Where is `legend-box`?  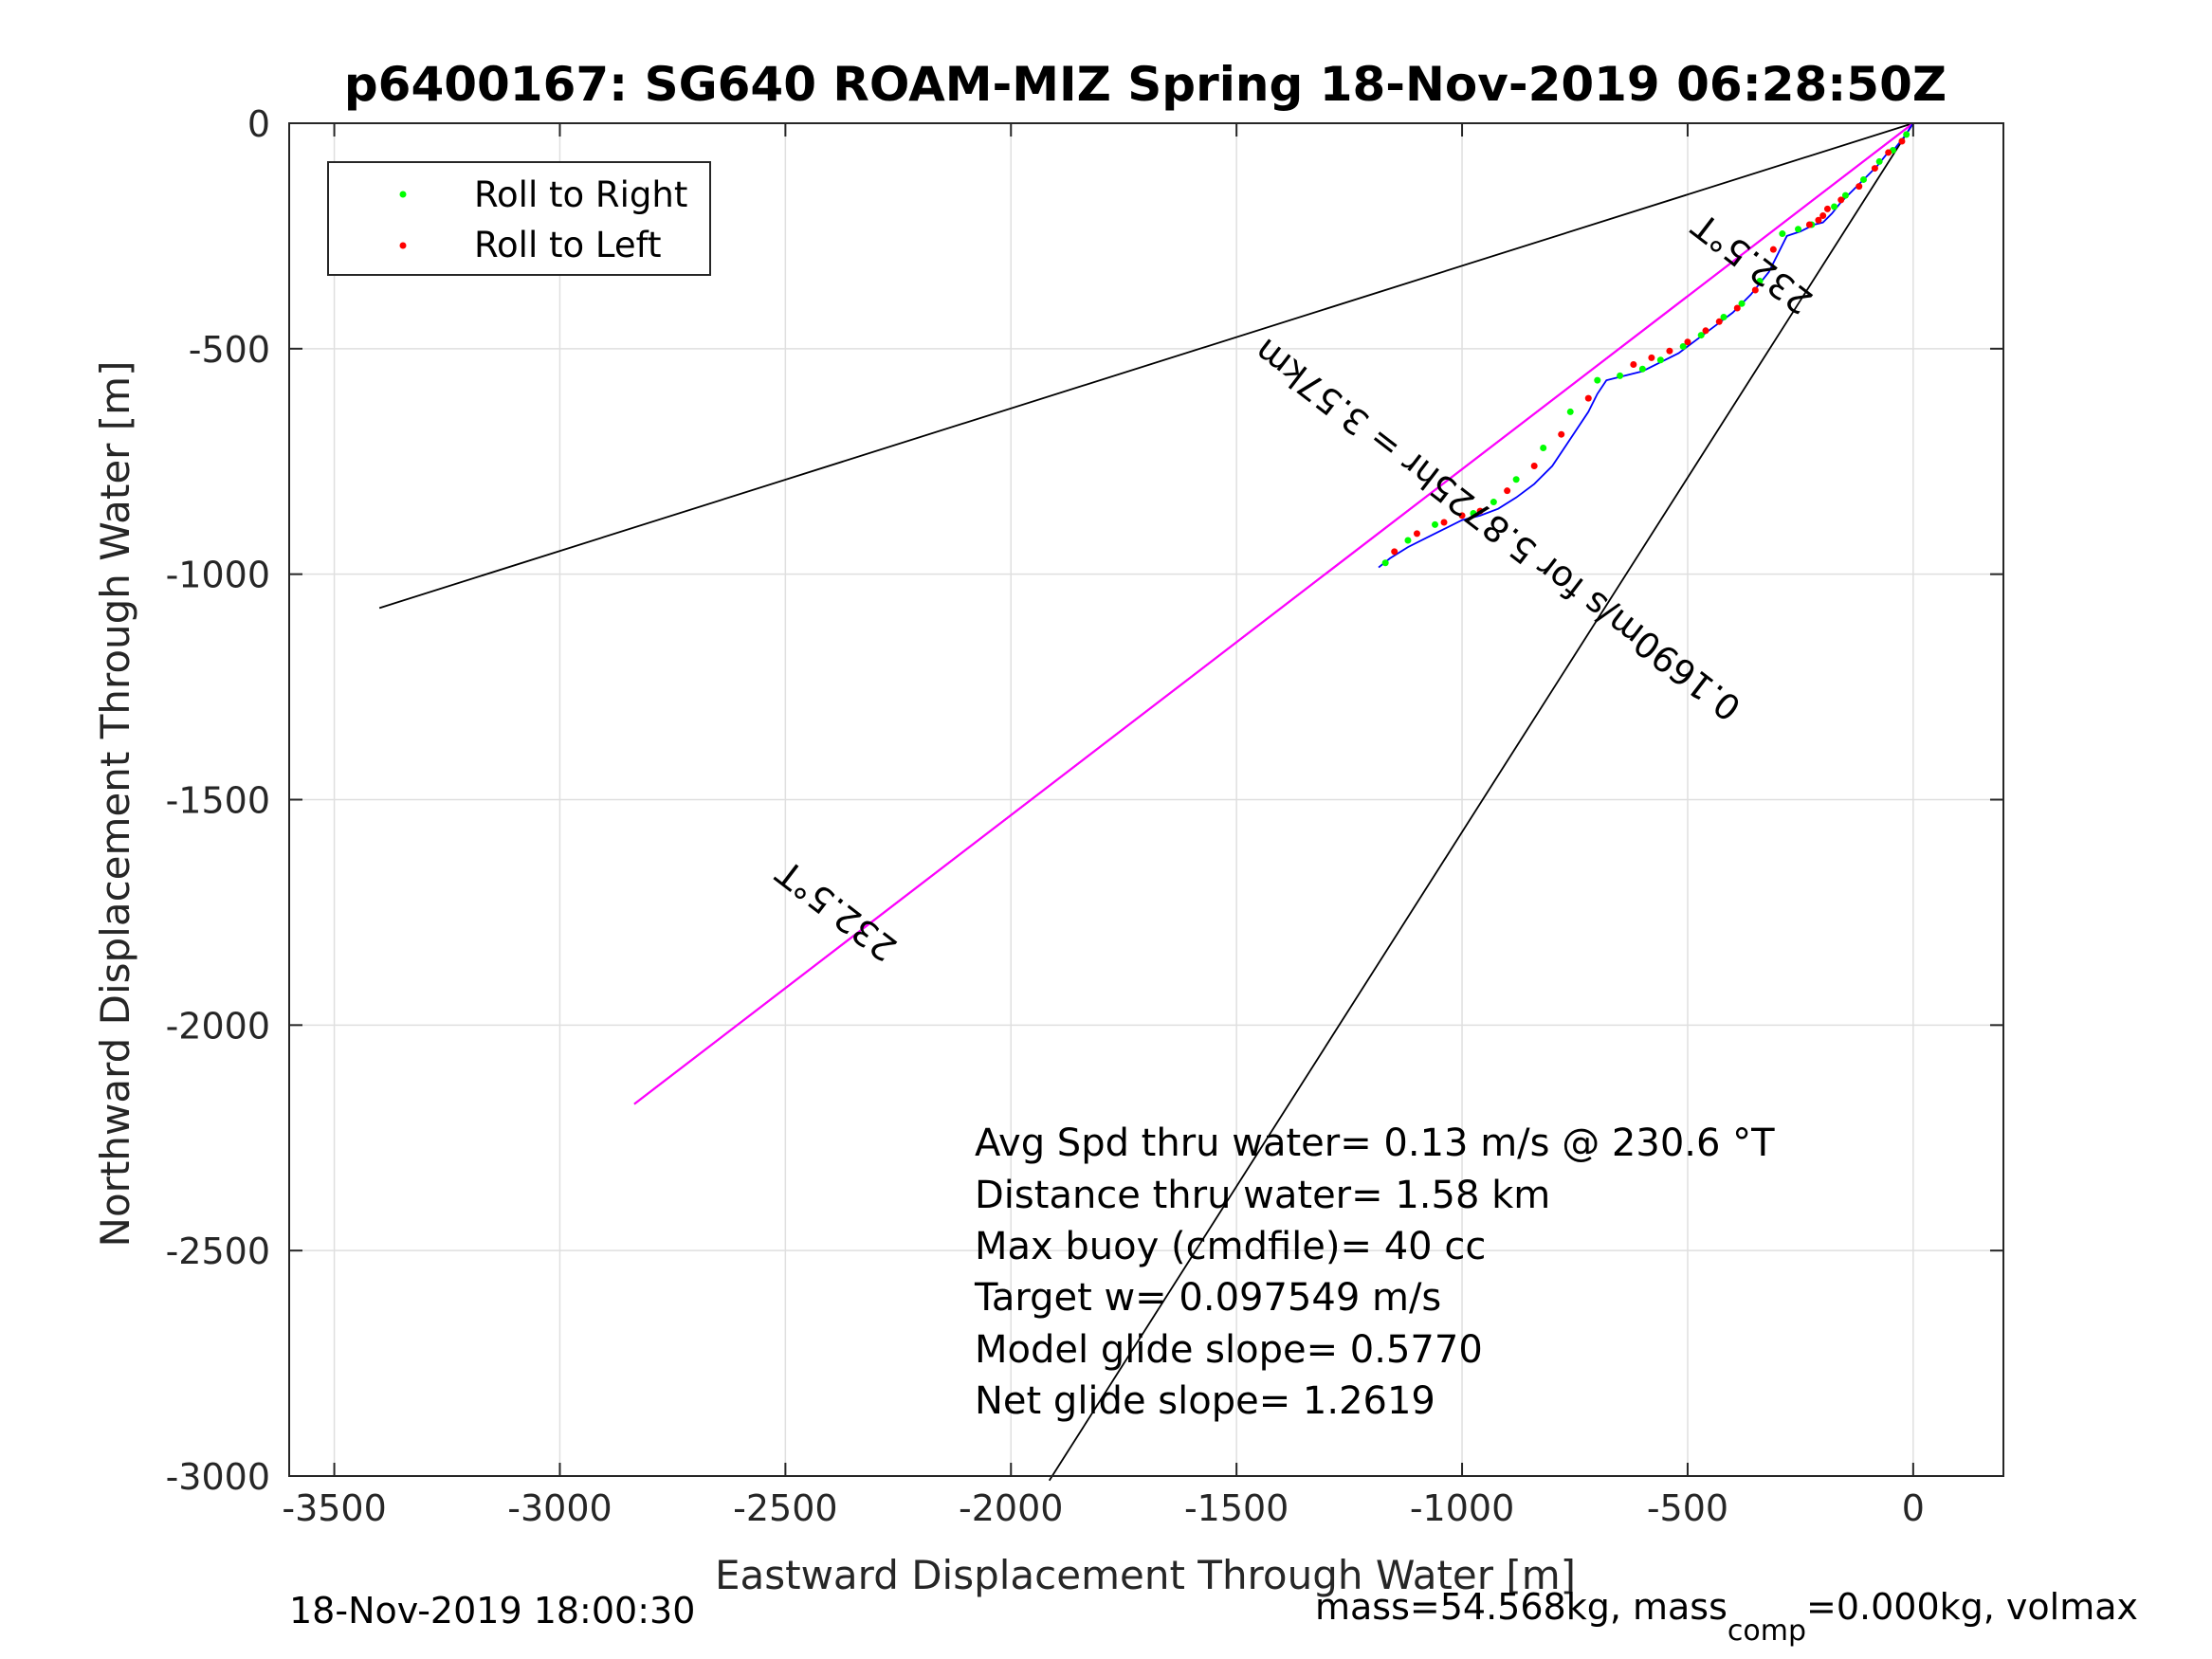 legend-box is located at coordinates (519, 218).